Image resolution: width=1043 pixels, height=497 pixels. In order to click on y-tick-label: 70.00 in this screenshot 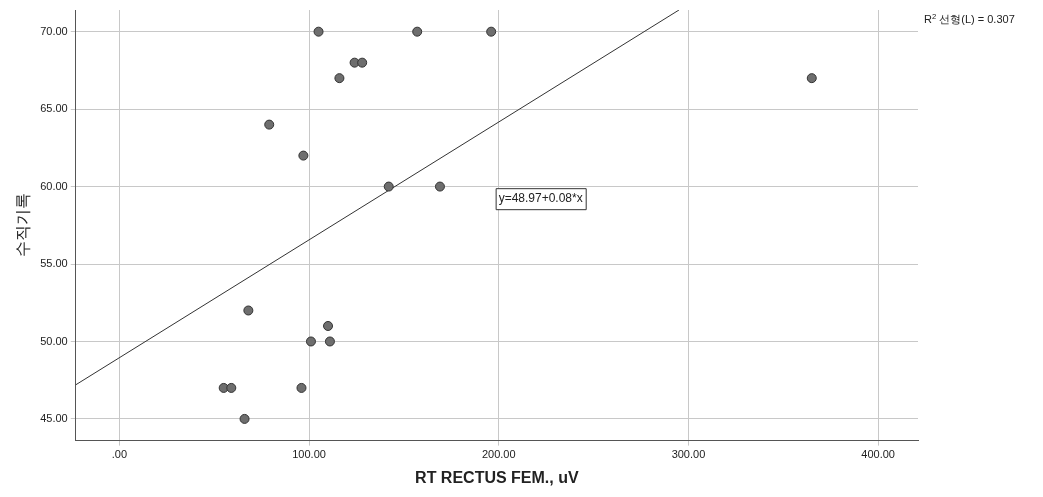, I will do `click(54, 30)`.